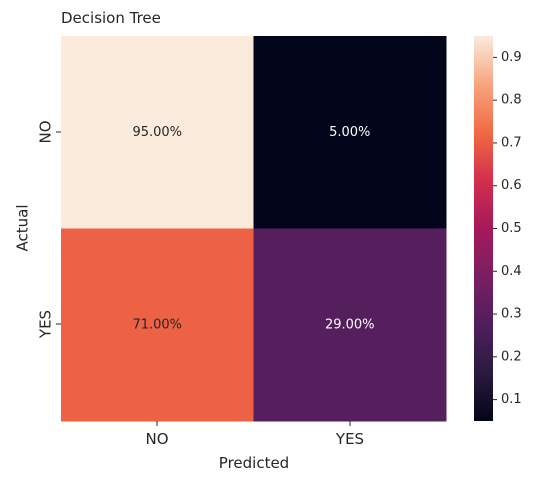 The width and height of the screenshot is (534, 482). What do you see at coordinates (511, 356) in the screenshot?
I see `colorbar-tick-label: 0.2` at bounding box center [511, 356].